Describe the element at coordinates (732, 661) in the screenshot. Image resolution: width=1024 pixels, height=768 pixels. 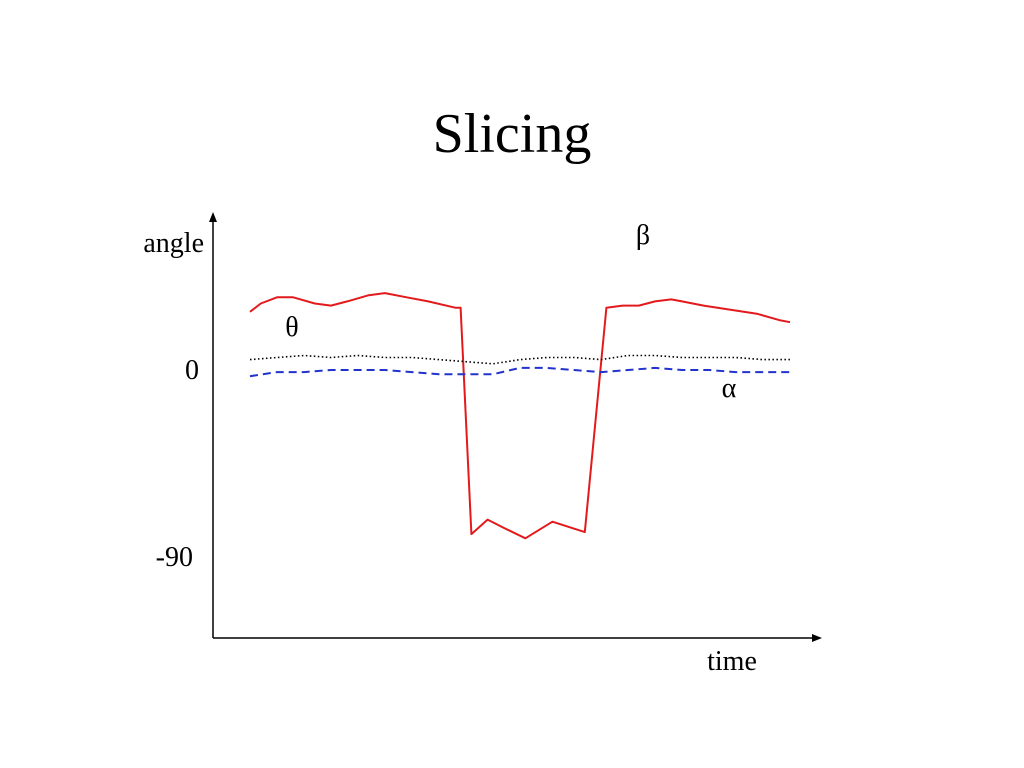
I see `x-axis-label: time` at that location.